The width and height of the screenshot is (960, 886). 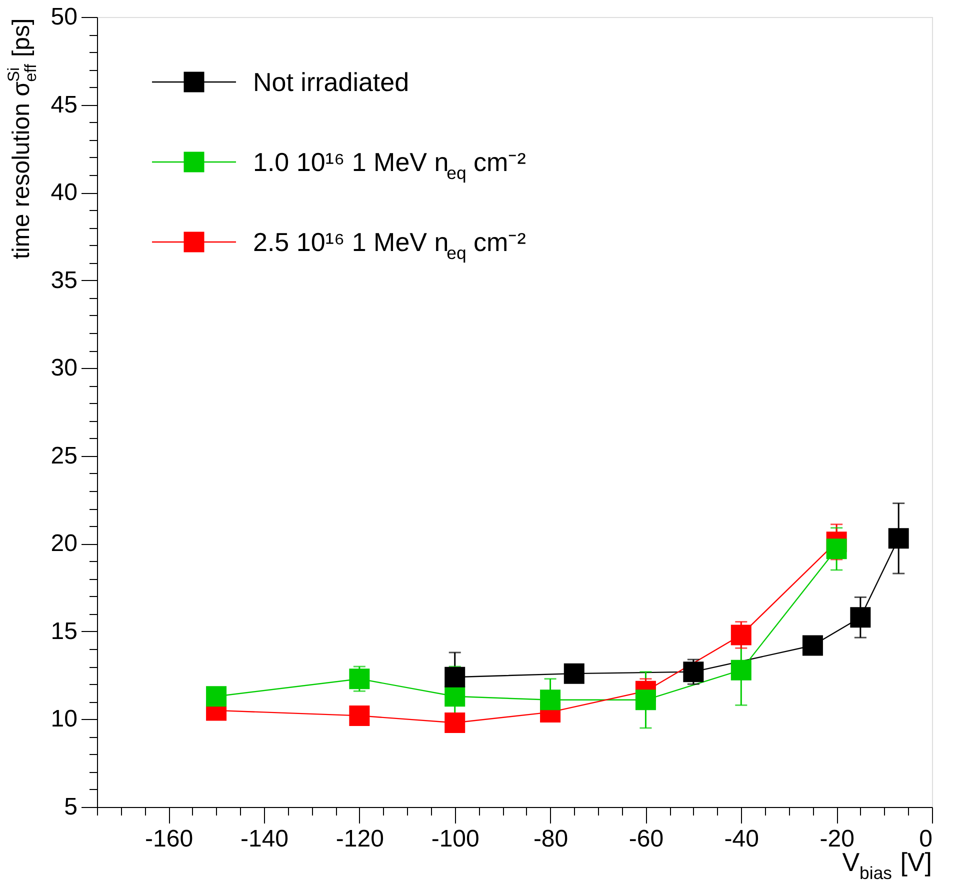 What do you see at coordinates (646, 839) in the screenshot?
I see `x-tick-label: -60` at bounding box center [646, 839].